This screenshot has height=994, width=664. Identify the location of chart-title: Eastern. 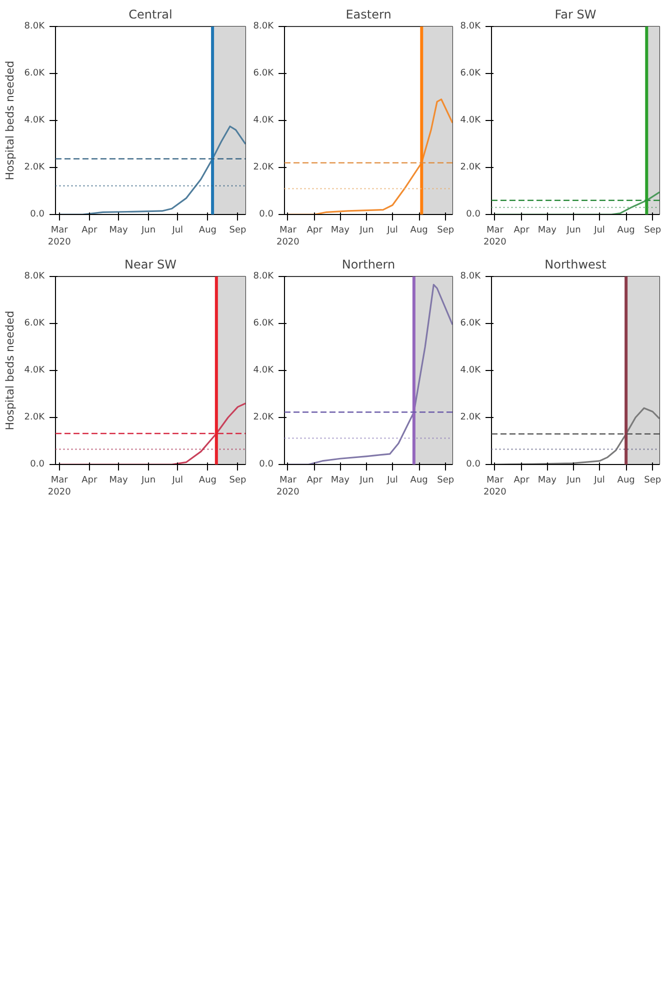
(369, 15).